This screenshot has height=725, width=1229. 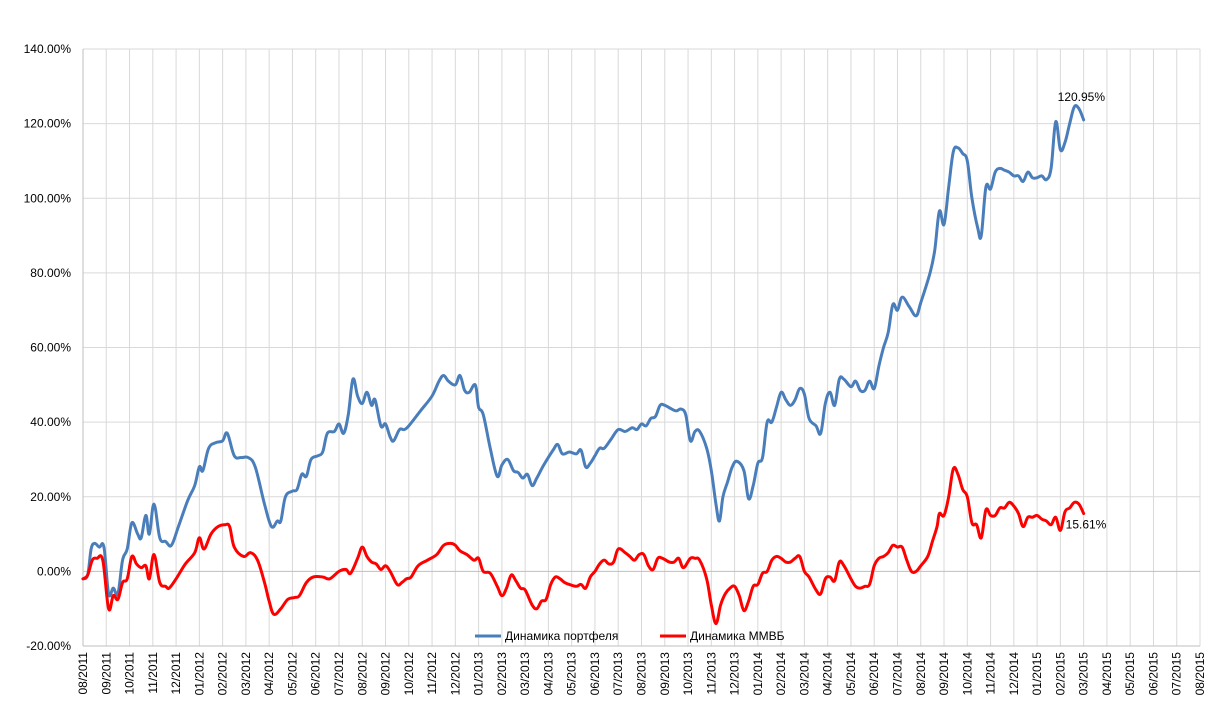 What do you see at coordinates (1107, 674) in the screenshot?
I see `x-tick-label: 04/2015` at bounding box center [1107, 674].